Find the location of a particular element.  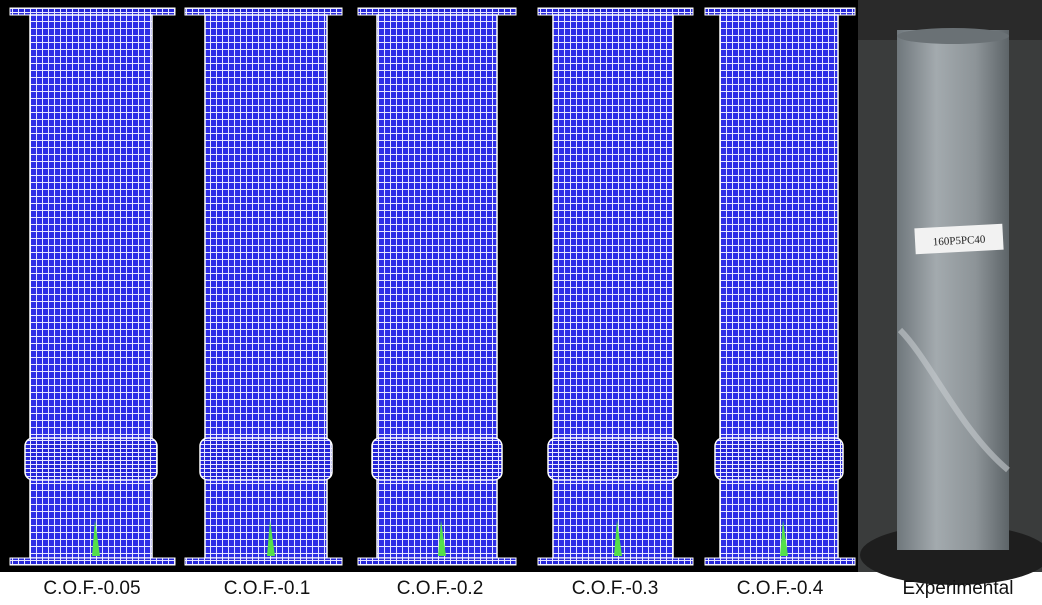

caption: C.O.F.-0.05 is located at coordinates (91, 588).